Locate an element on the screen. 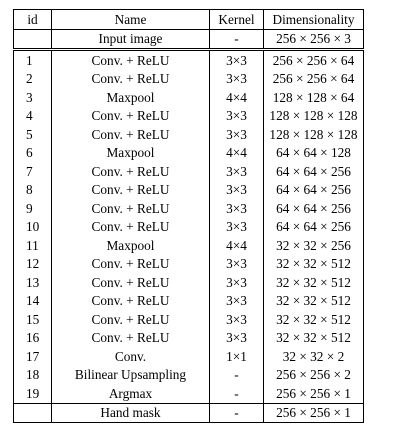 The width and height of the screenshot is (403, 424). table-row: 1 Conv. + ReLU 3×3 256 × 256 × 64 is located at coordinates (188, 59).